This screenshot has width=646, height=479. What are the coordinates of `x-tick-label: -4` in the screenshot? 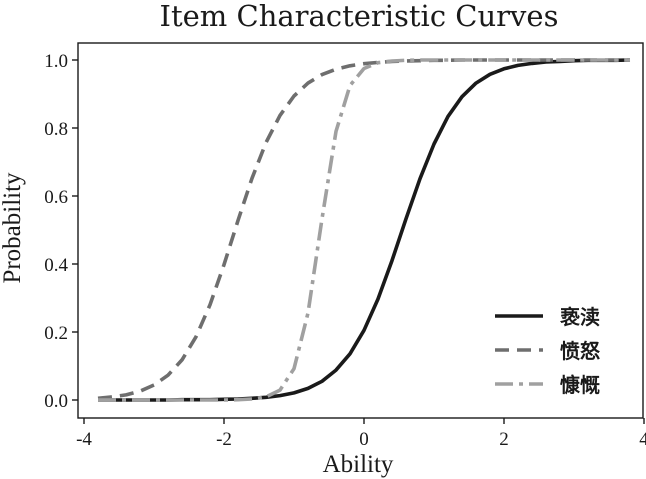 It's located at (84, 439).